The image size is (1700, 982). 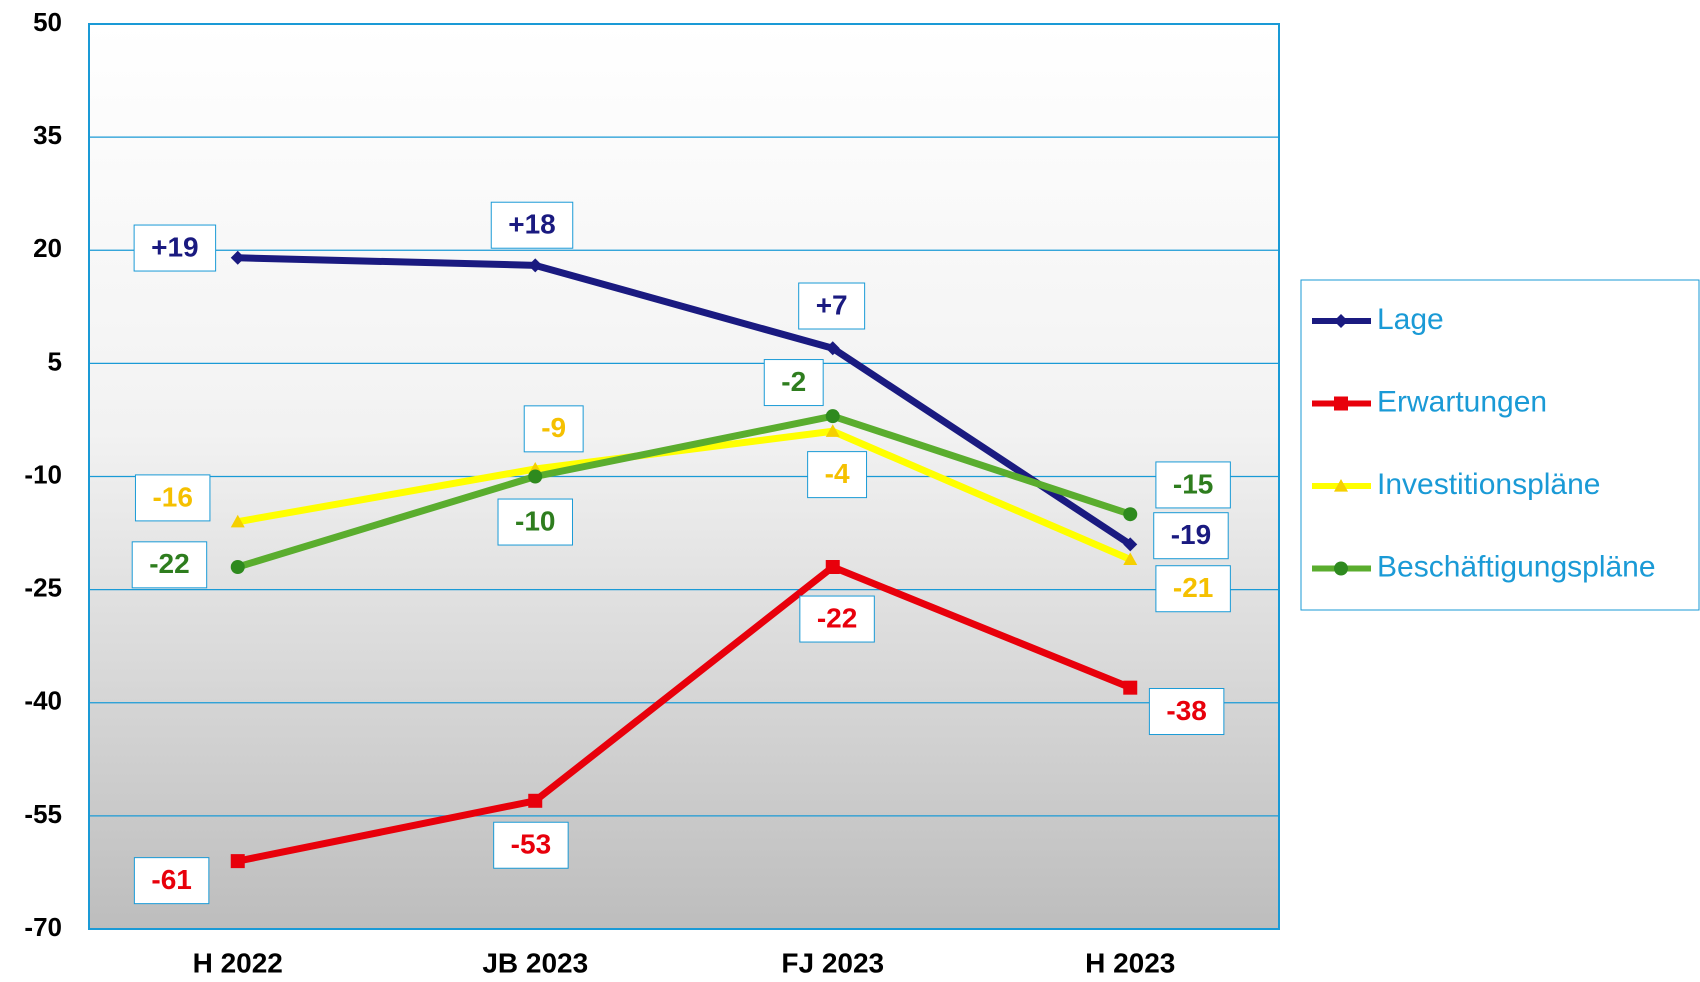 I want to click on data-label: -15, so click(x=1193, y=483).